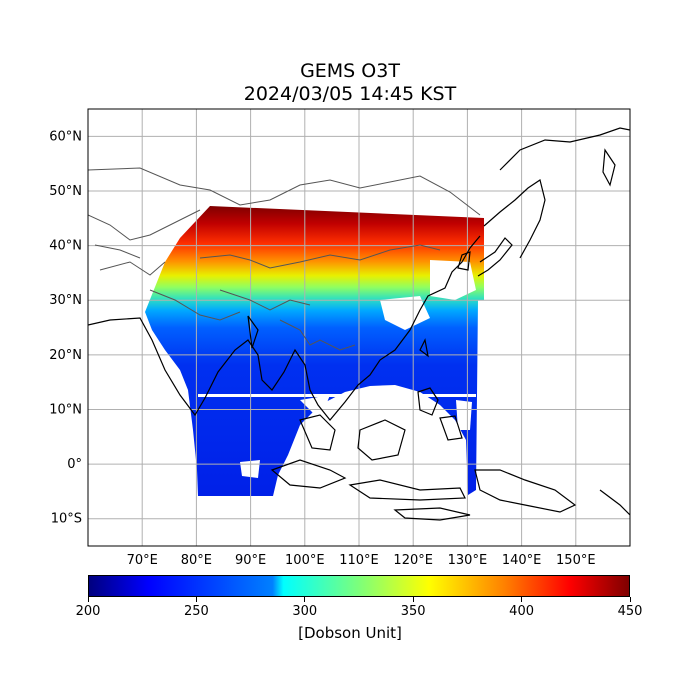 The width and height of the screenshot is (700, 700). Describe the element at coordinates (413, 560) in the screenshot. I see `lon-tick-label: 120°E` at that location.